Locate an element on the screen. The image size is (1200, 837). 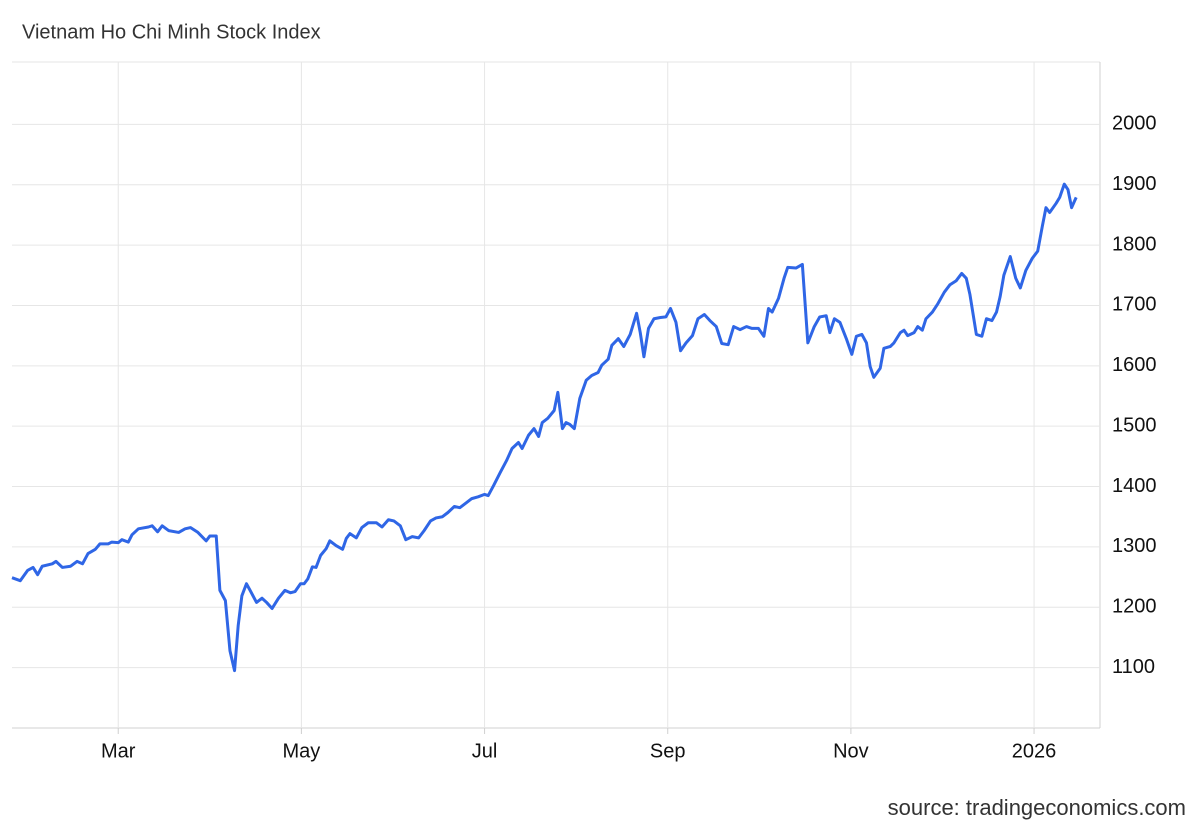
y-tick-label: 1600 is located at coordinates (1134, 365).